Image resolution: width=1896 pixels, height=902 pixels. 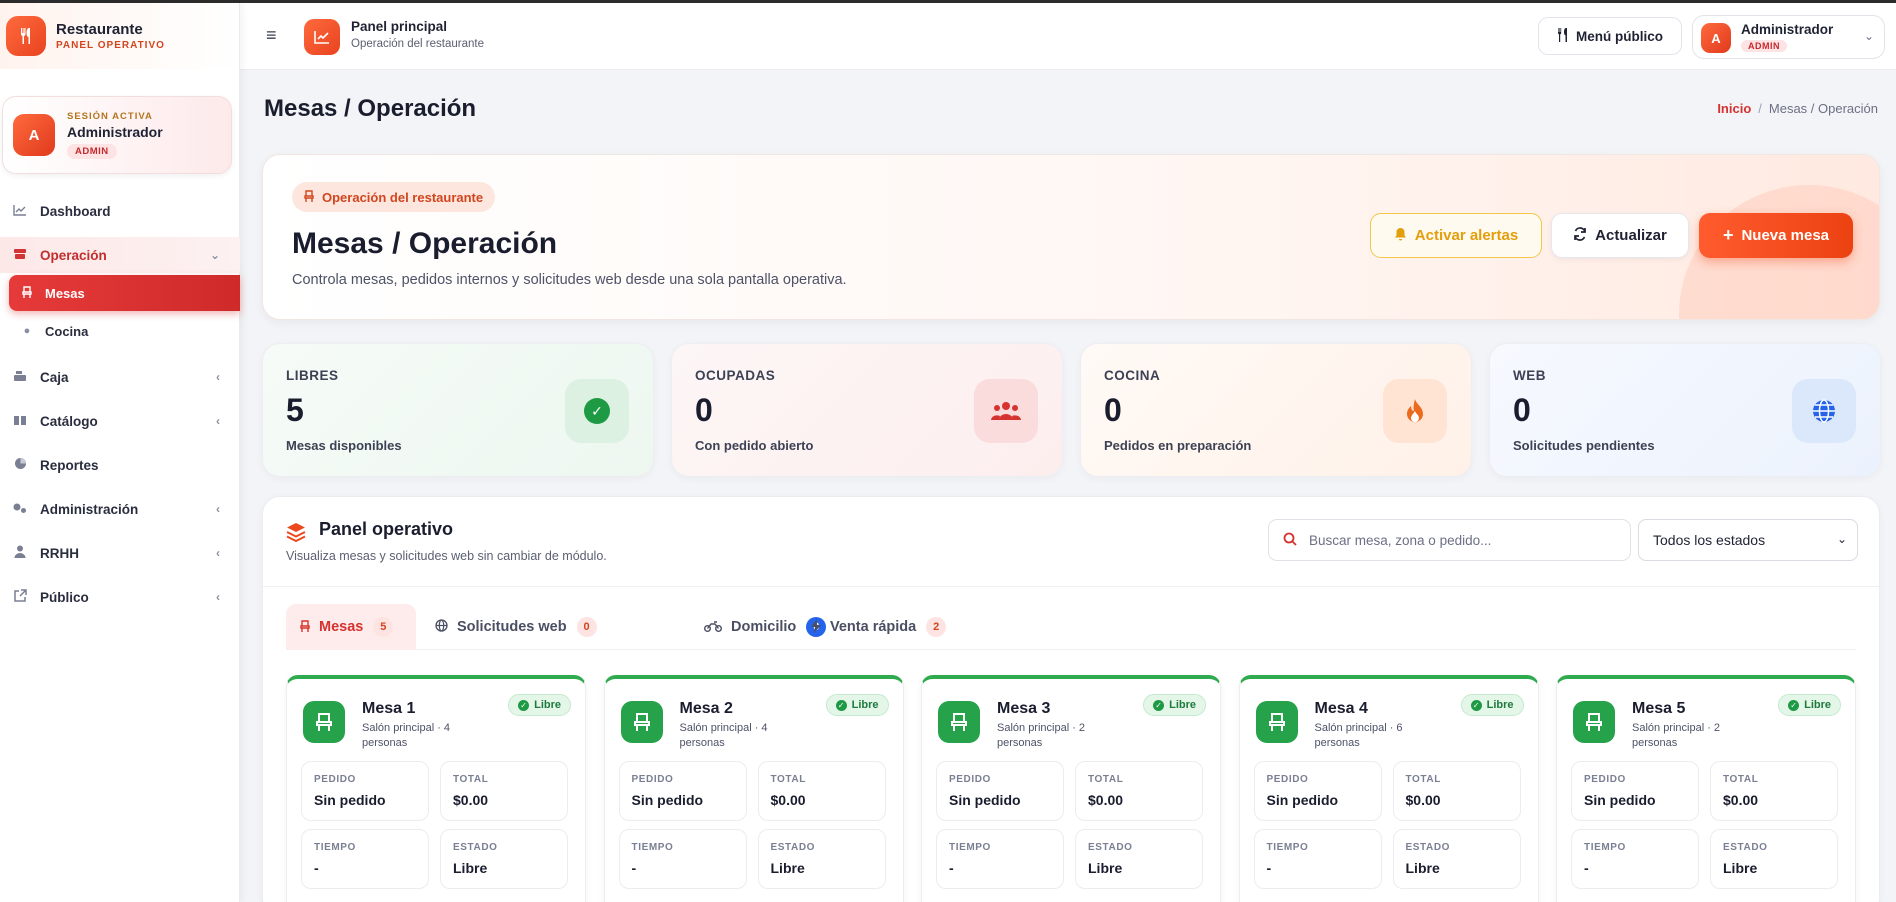 What do you see at coordinates (54, 377) in the screenshot?
I see `sidebar-item-label: Caja` at bounding box center [54, 377].